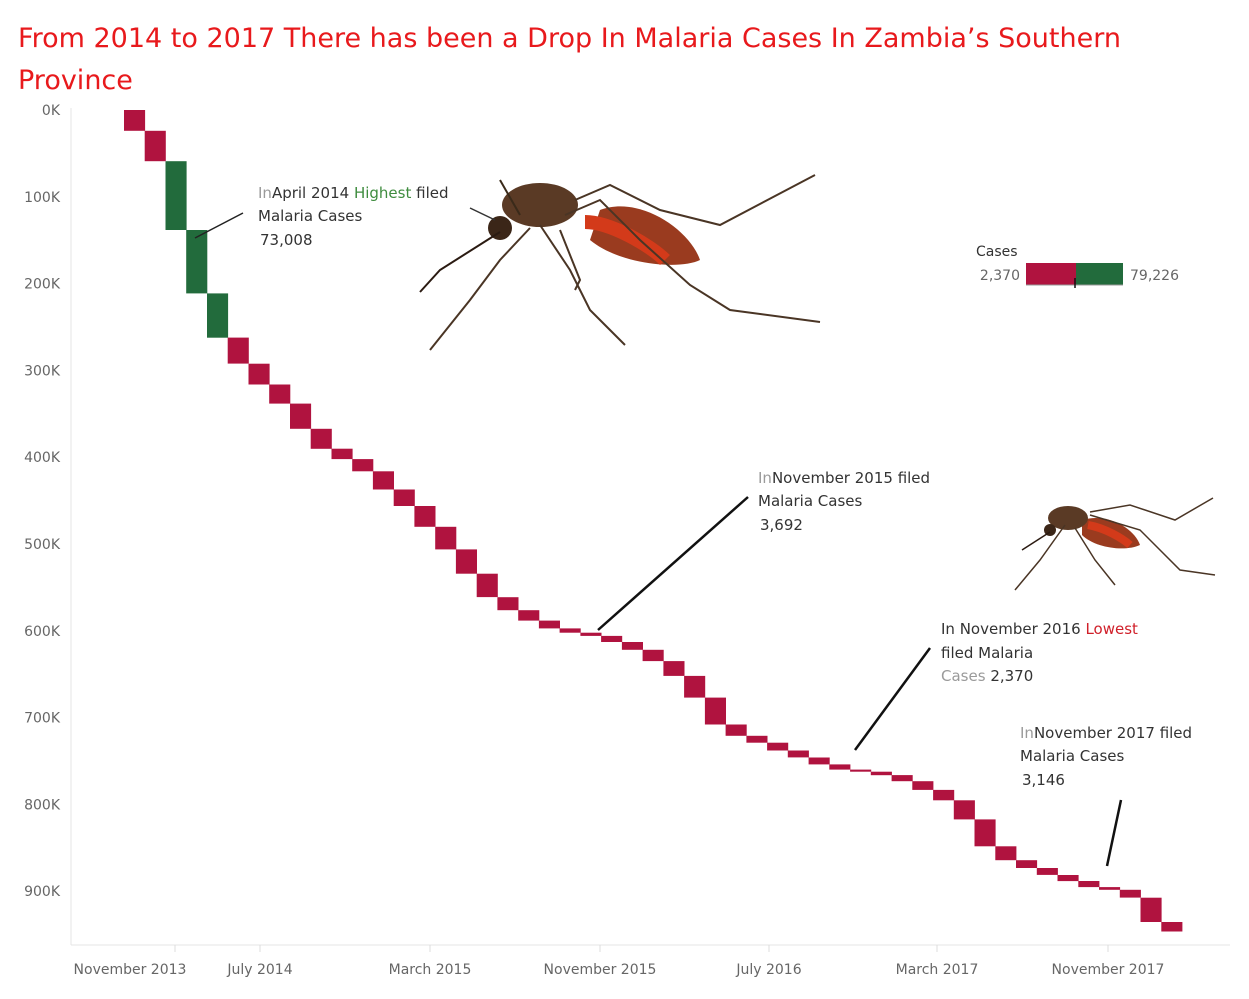  I want to click on legend-min-label: 2,370, so click(1000, 276).